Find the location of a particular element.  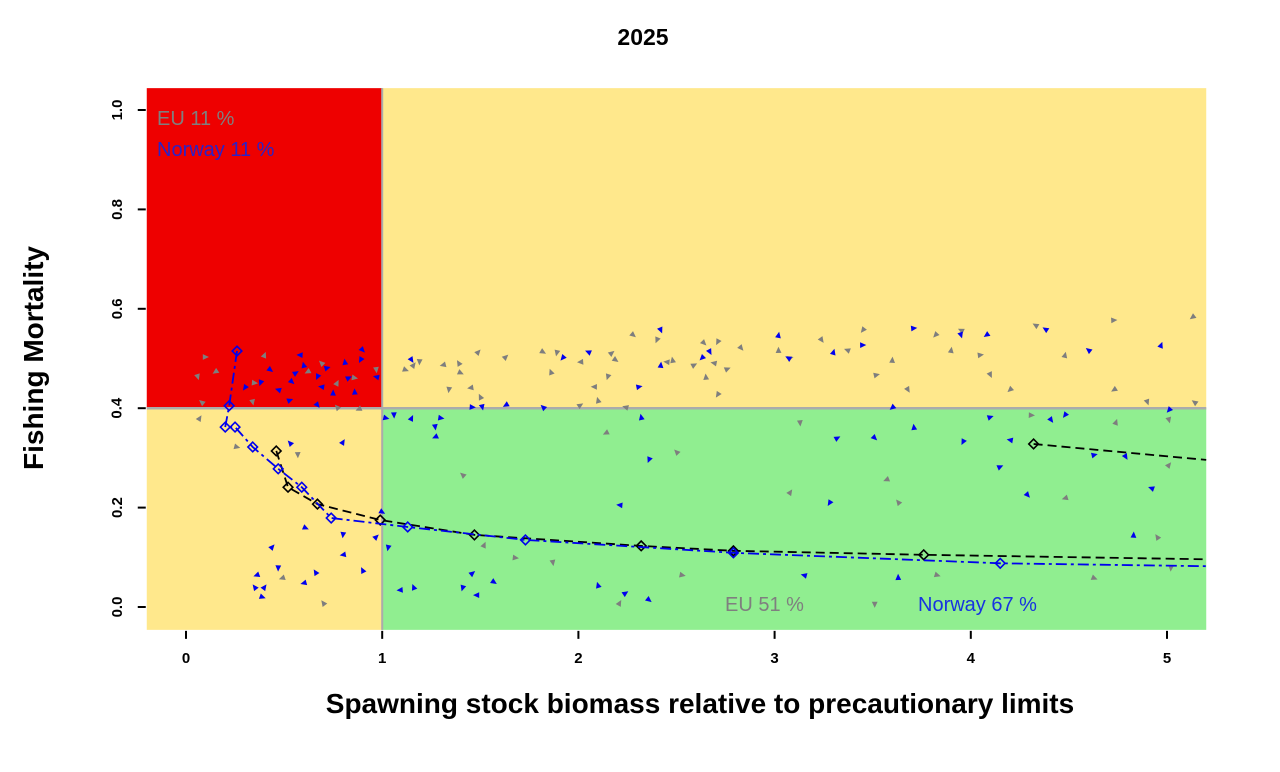

svg-text: 5 is located at coordinates (1167, 658).